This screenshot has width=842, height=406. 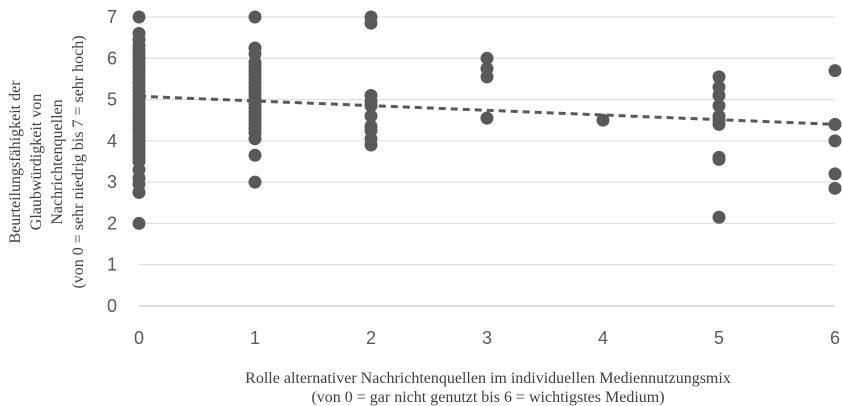 What do you see at coordinates (112, 265) in the screenshot?
I see `y-tick-label: 1` at bounding box center [112, 265].